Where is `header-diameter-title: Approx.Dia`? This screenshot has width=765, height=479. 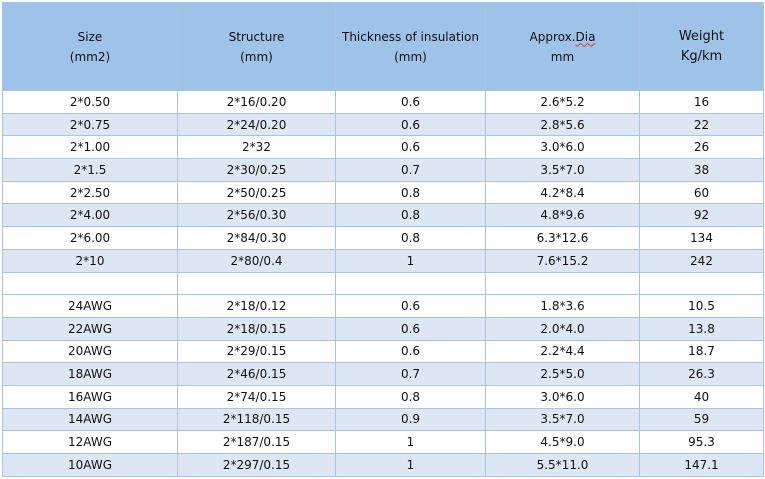 header-diameter-title: Approx.Dia is located at coordinates (562, 37).